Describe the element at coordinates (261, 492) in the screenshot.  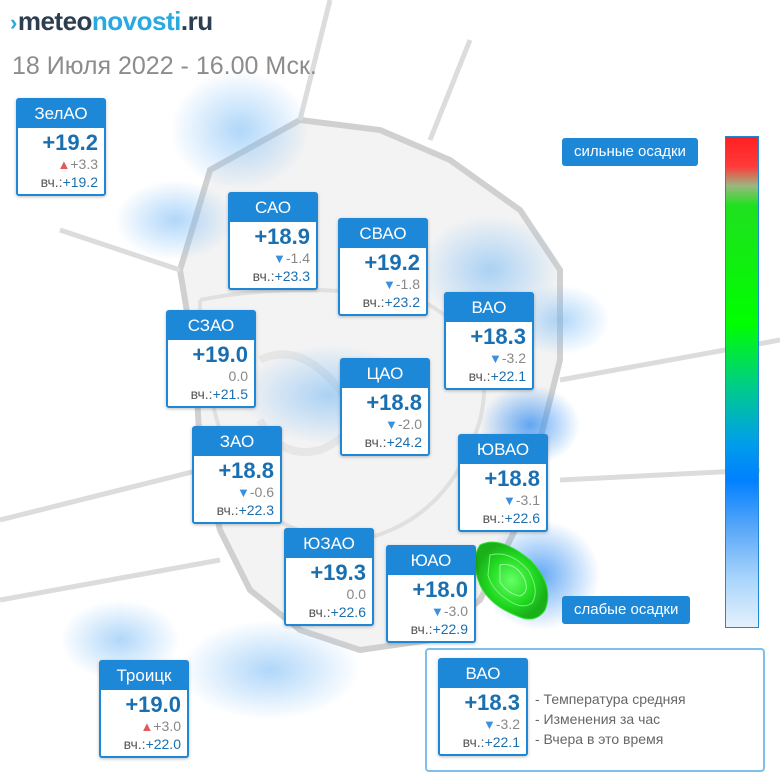
I see `hourly-change: -0.6` at that location.